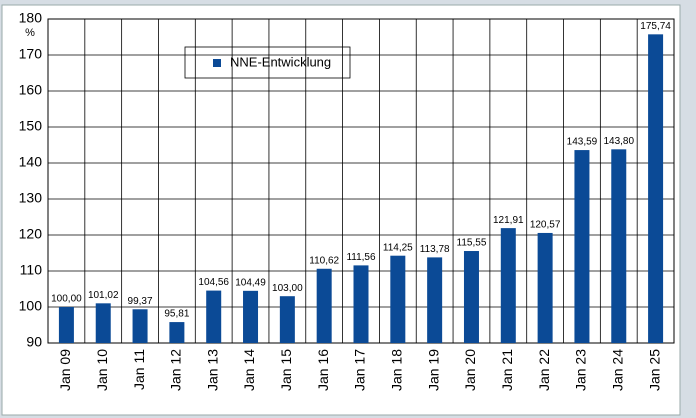 Image resolution: width=696 pixels, height=418 pixels. What do you see at coordinates (507, 370) in the screenshot?
I see `x-tick-label: Jan 21` at bounding box center [507, 370].